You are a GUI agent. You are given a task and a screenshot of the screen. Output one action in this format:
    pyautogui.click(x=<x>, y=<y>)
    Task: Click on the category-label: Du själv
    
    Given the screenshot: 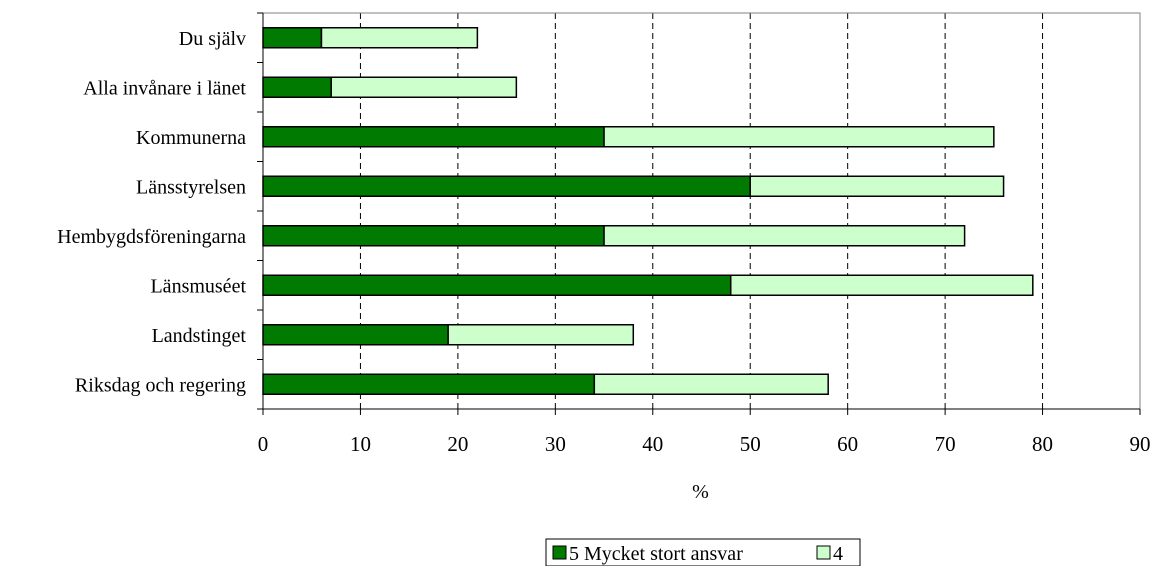 What is the action you would take?
    pyautogui.click(x=212, y=39)
    